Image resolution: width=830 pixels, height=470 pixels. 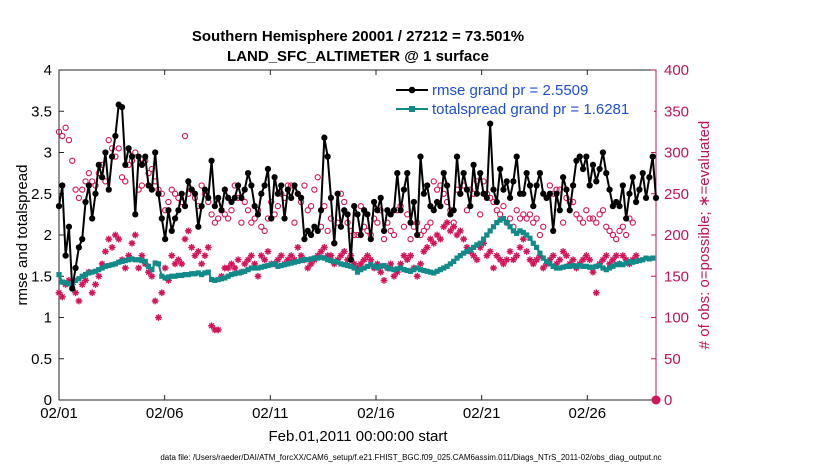 What do you see at coordinates (48, 70) in the screenshot?
I see `y-tick-label-left: 4` at bounding box center [48, 70].